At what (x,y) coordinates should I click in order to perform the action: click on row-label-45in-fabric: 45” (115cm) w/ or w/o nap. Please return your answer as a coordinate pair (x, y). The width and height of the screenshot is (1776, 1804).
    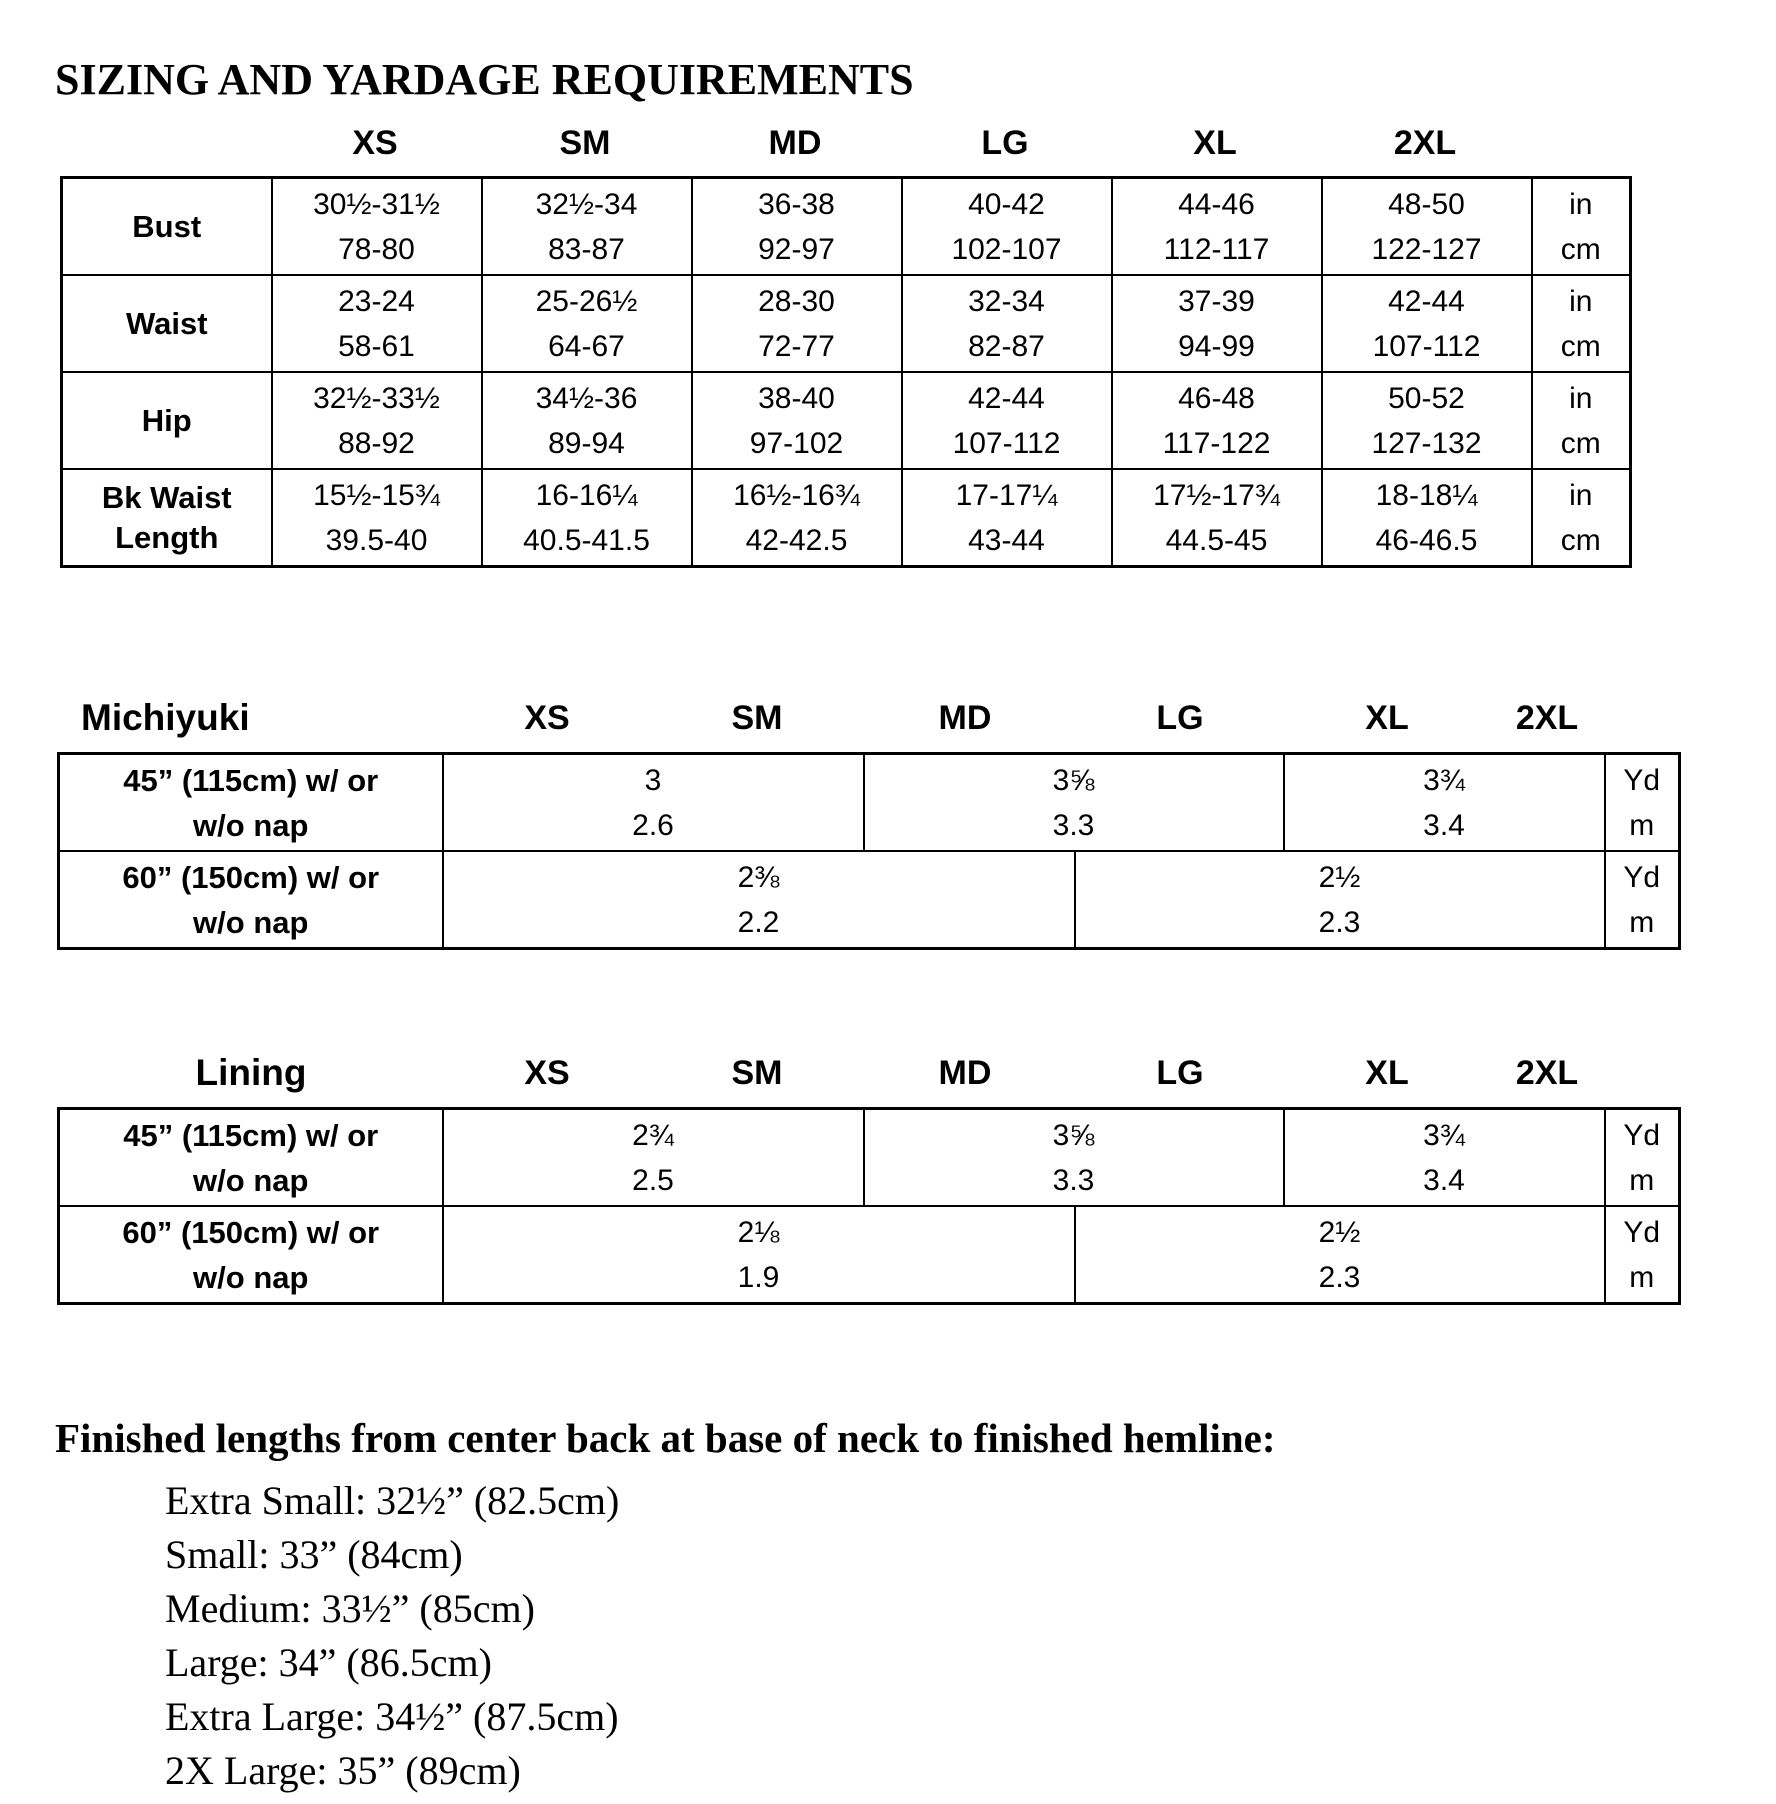
    Looking at the image, I should click on (250, 802).